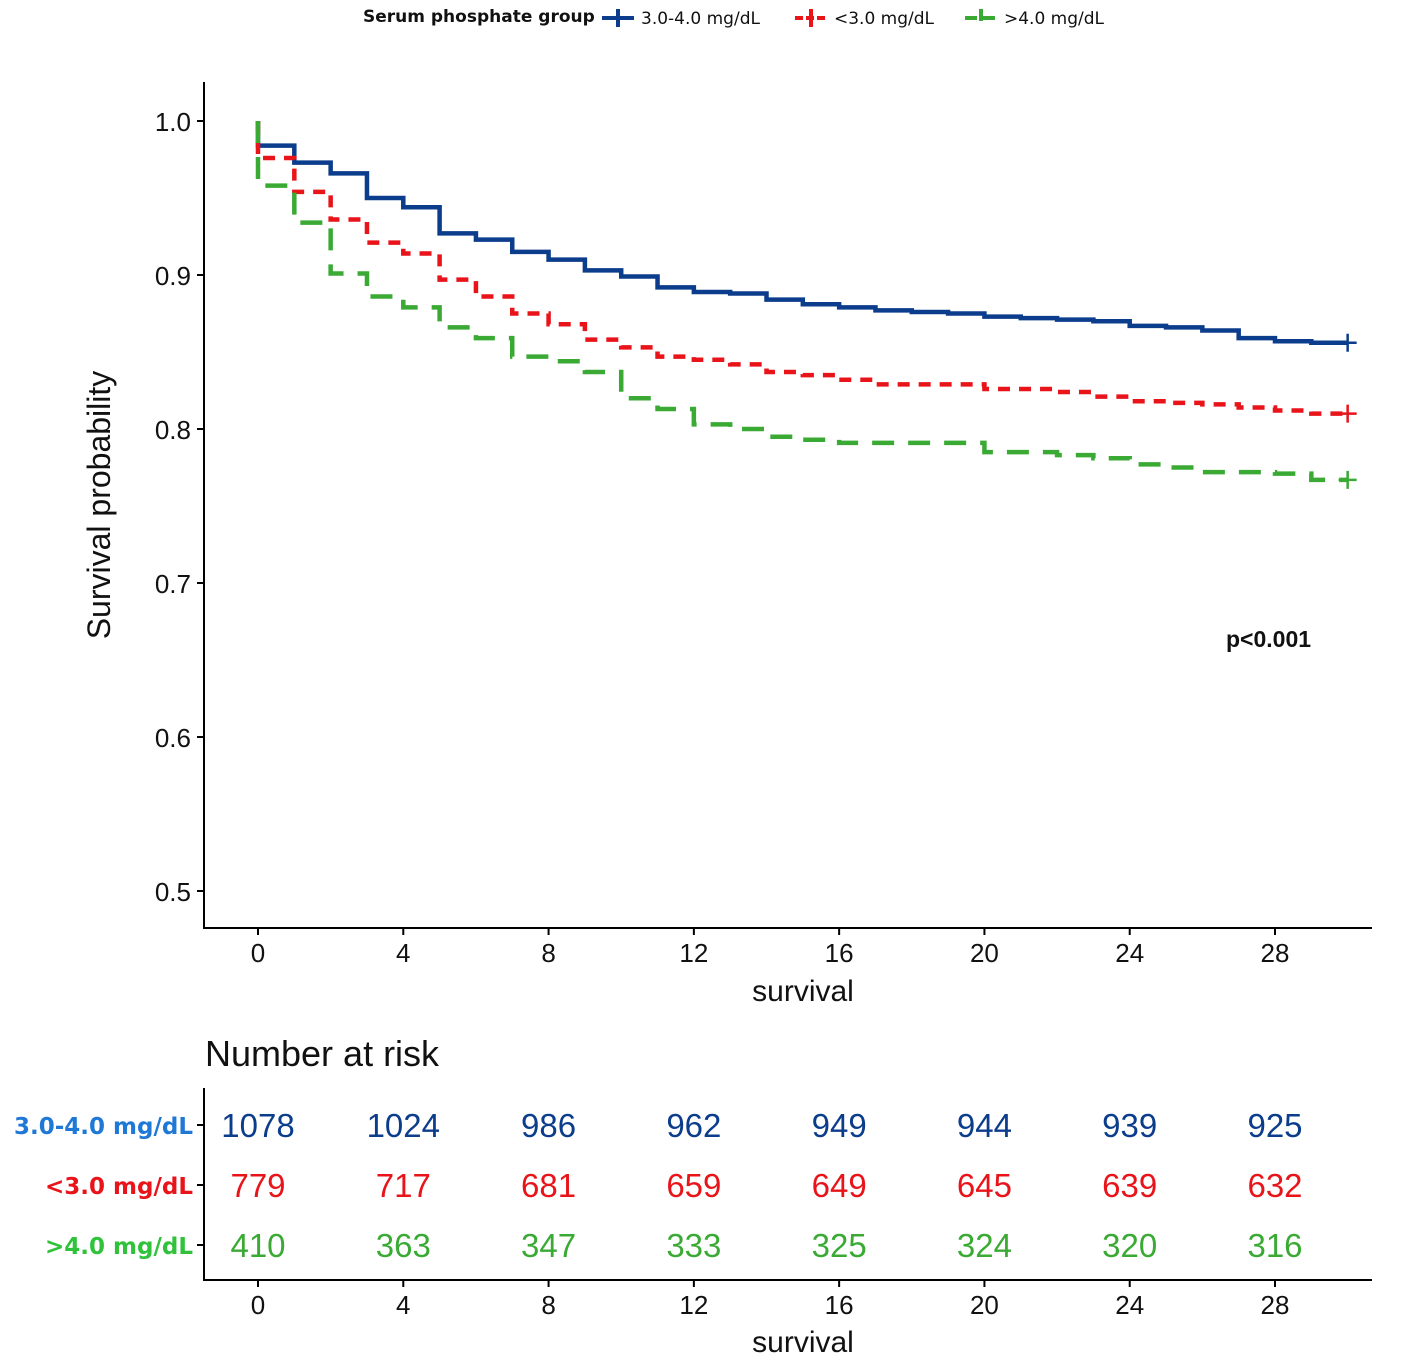 The height and width of the screenshot is (1367, 1417). Describe the element at coordinates (173, 738) in the screenshot. I see `y-tick-label: 0.6` at that location.